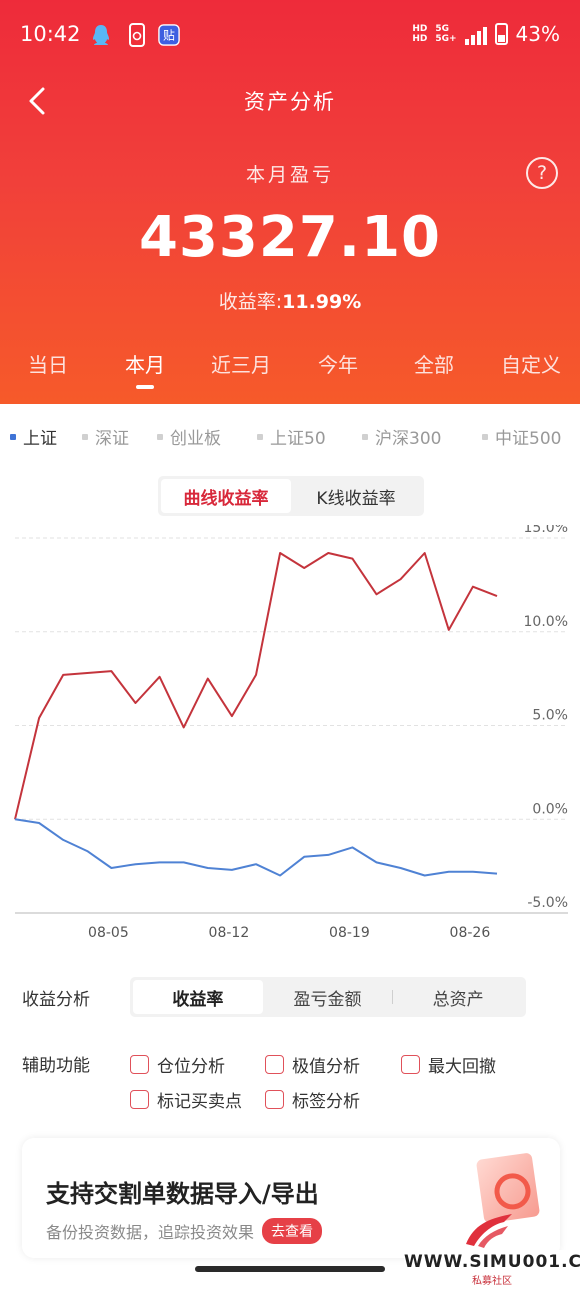 This screenshot has width=580, height=1289. I want to click on profit-value: 43327.10, so click(290, 237).